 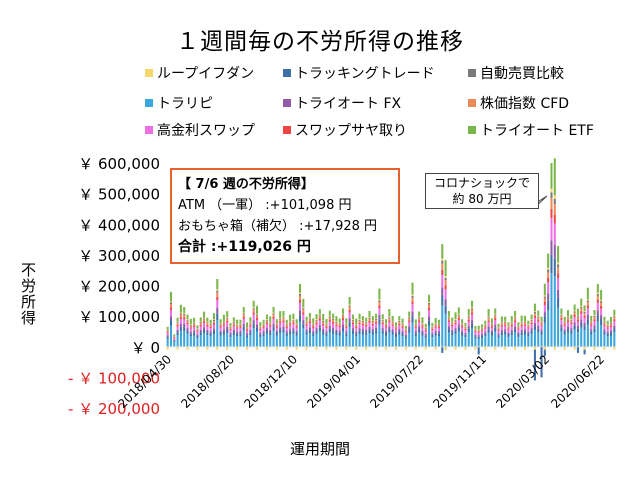 I want to click on covid-note-line1: コロナショックで, so click(x=481, y=183).